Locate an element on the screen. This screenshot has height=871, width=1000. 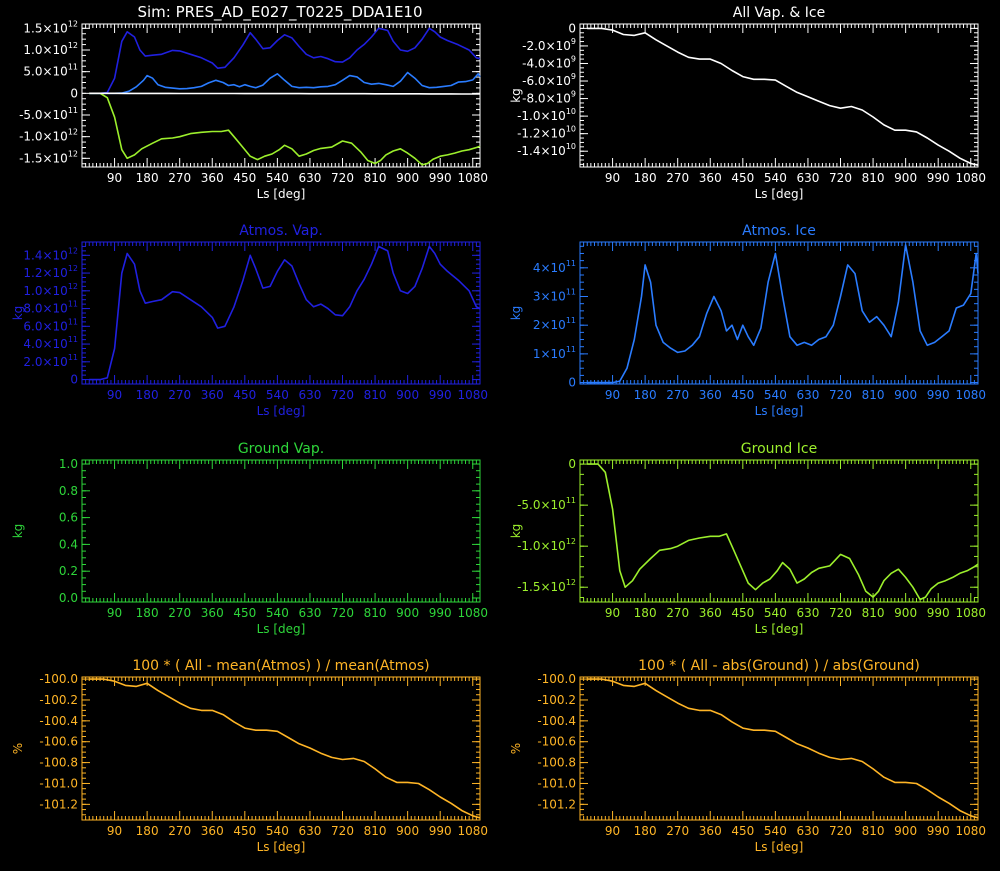
y-tick-label: 2×10¹¹ is located at coordinates (554, 324).